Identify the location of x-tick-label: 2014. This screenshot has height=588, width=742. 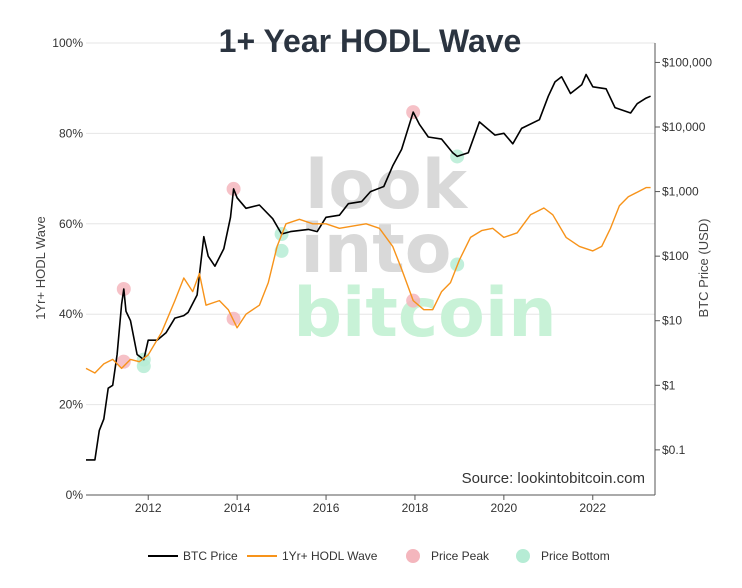
(237, 508).